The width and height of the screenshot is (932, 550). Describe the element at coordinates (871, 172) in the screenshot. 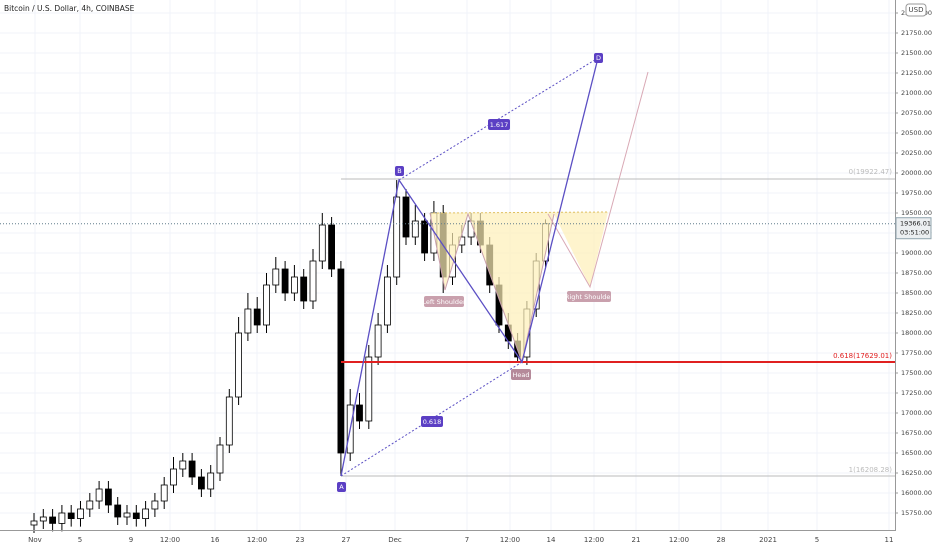

I see `fib-label: 0(19922.47)` at that location.